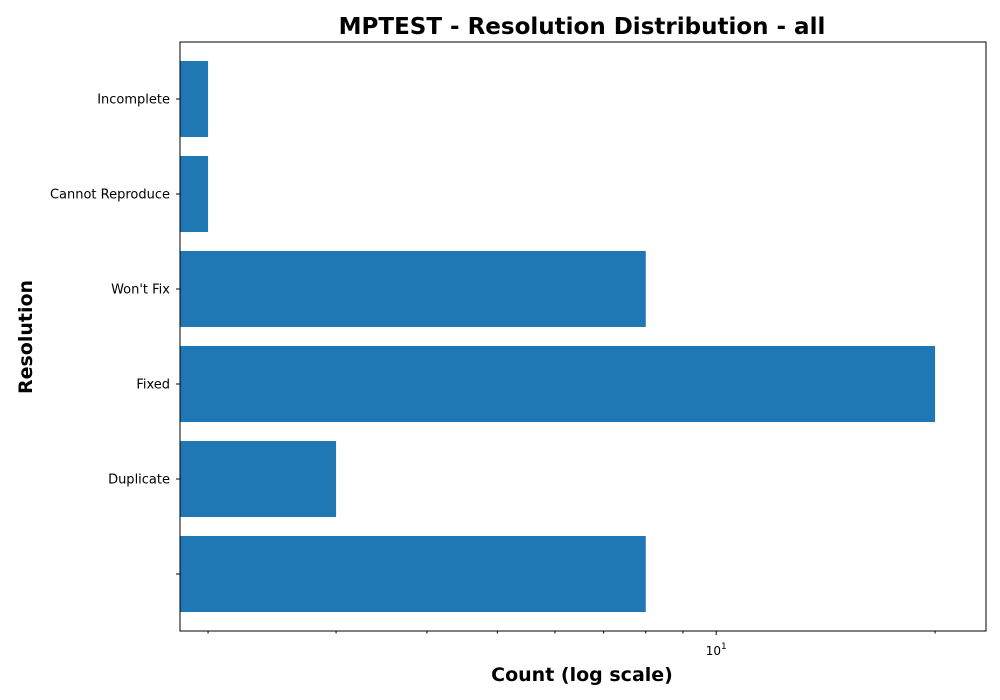 This screenshot has height=700, width=1000. Describe the element at coordinates (582, 27) in the screenshot. I see `chart-title: MPTEST - Resolution Distribution - all` at that location.